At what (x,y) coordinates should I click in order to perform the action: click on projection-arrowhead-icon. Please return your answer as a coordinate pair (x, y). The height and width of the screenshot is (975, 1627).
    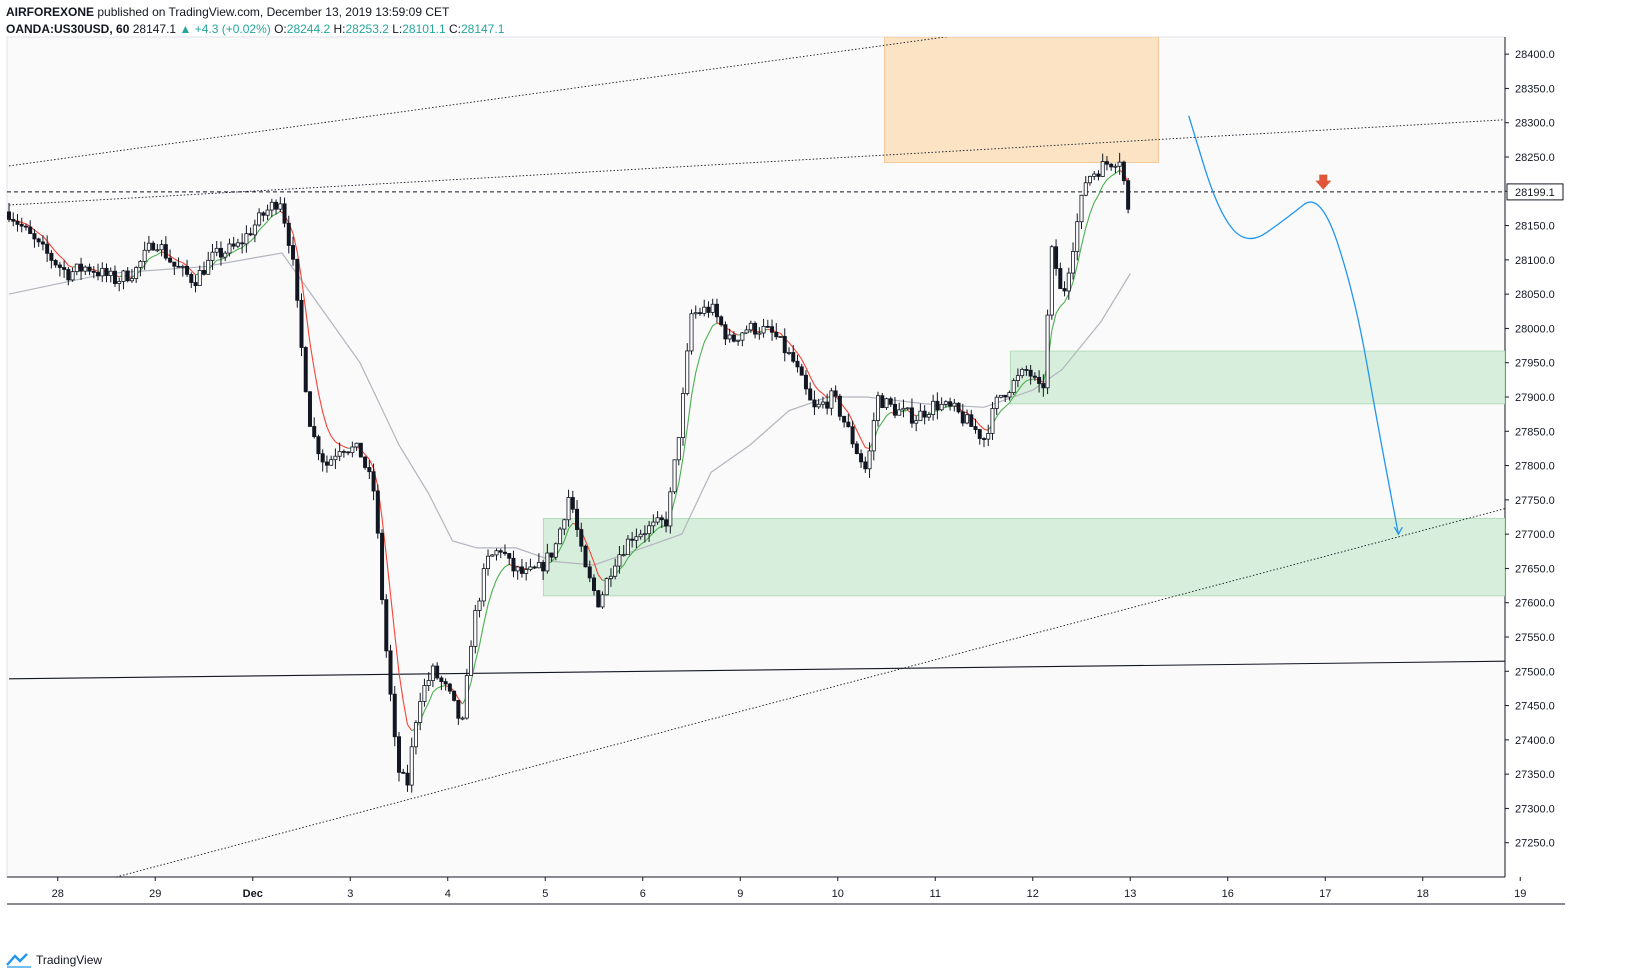
    Looking at the image, I should click on (1398, 531).